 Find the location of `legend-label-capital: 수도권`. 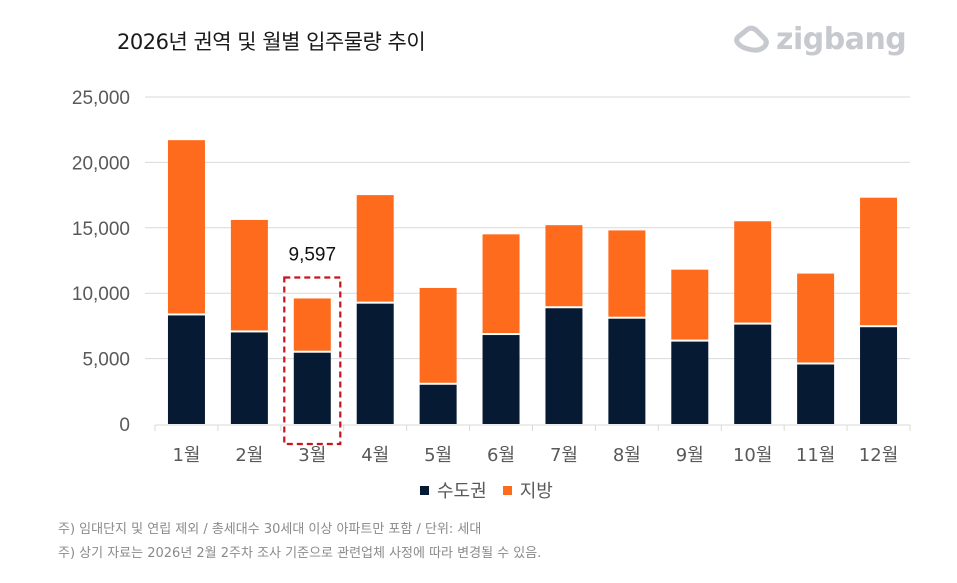

legend-label-capital: 수도권 is located at coordinates (462, 491).